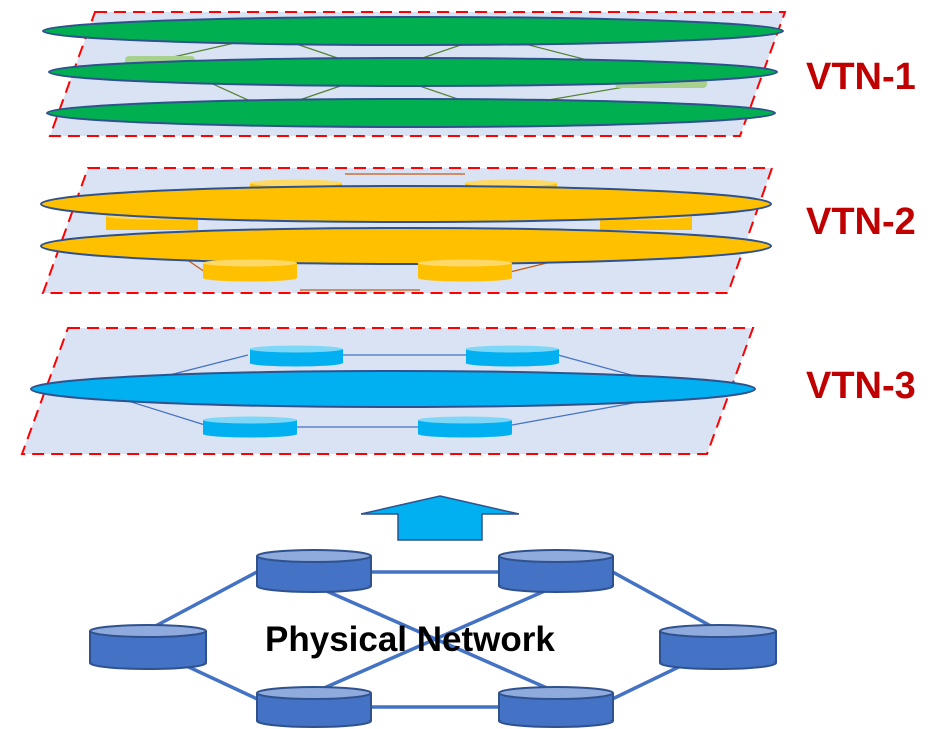  I want to click on up-arrow-icon, so click(440, 518).